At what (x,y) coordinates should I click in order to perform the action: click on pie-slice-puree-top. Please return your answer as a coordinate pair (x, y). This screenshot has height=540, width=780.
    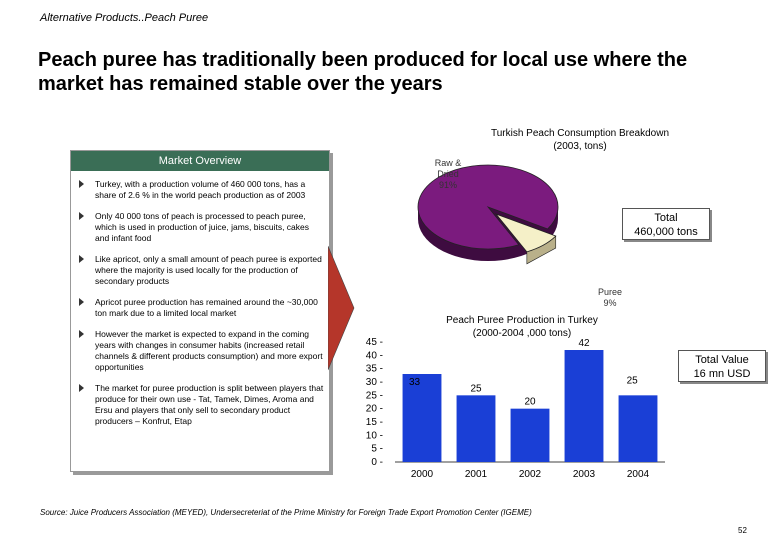
    Looking at the image, I should click on (525, 233).